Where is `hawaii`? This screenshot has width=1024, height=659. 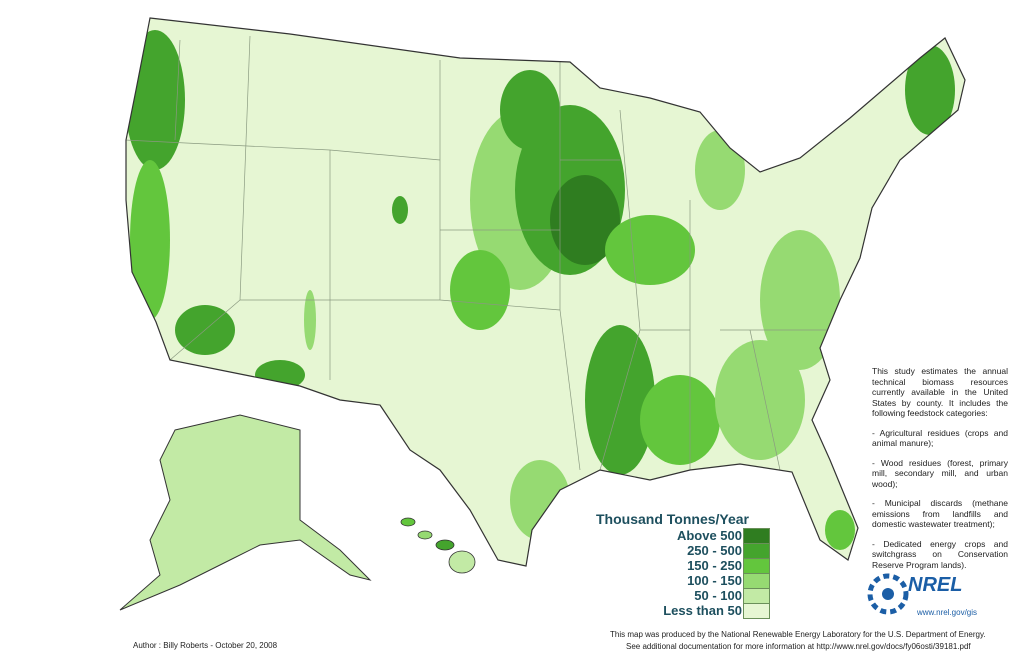 hawaii is located at coordinates (438, 545).